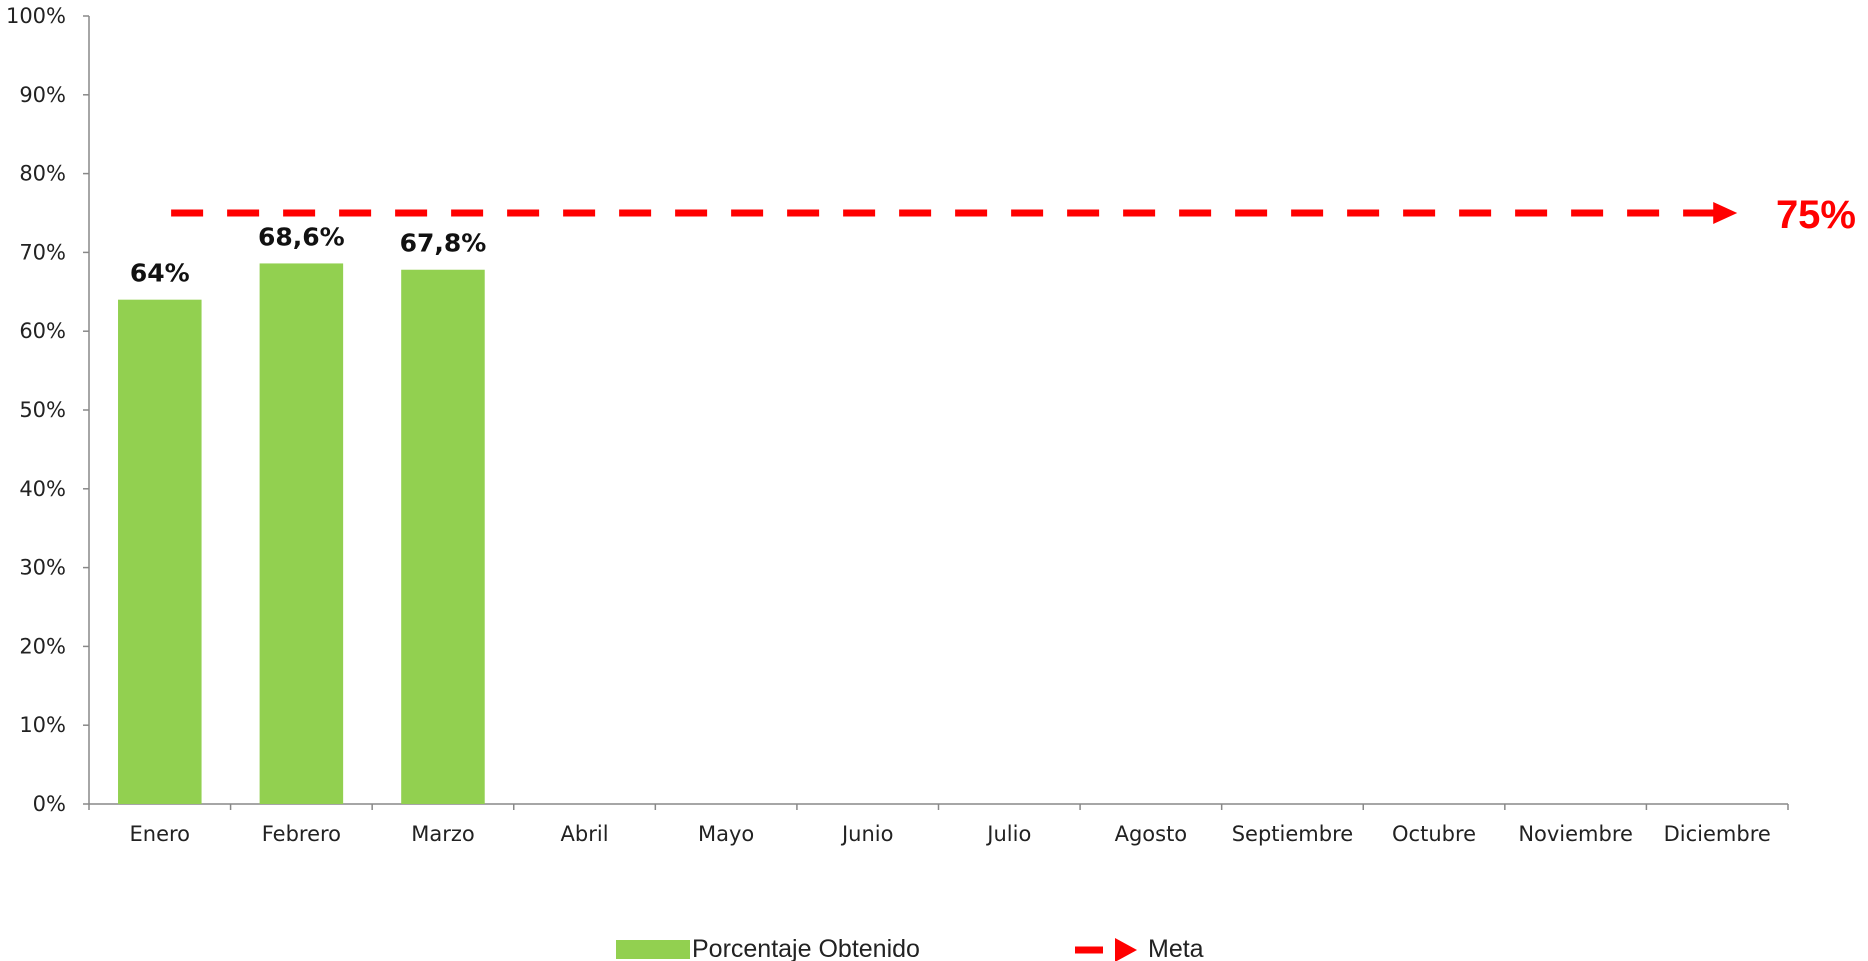 The height and width of the screenshot is (961, 1868). Describe the element at coordinates (443, 243) in the screenshot. I see `data-label: 67,8%` at that location.